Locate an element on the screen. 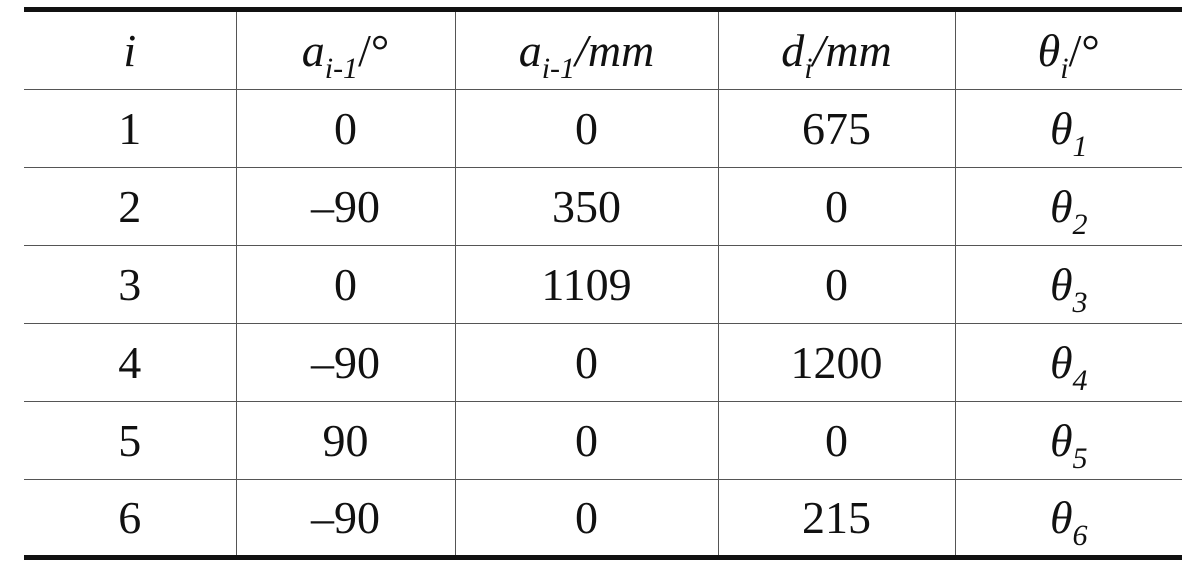  cell-text: 4 is located at coordinates (130, 362).